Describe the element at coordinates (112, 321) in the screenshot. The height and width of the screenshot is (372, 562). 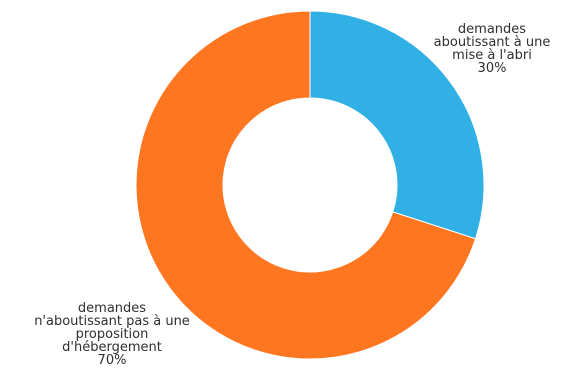
I see `slice-label-line: n'aboutissant pas à une` at that location.